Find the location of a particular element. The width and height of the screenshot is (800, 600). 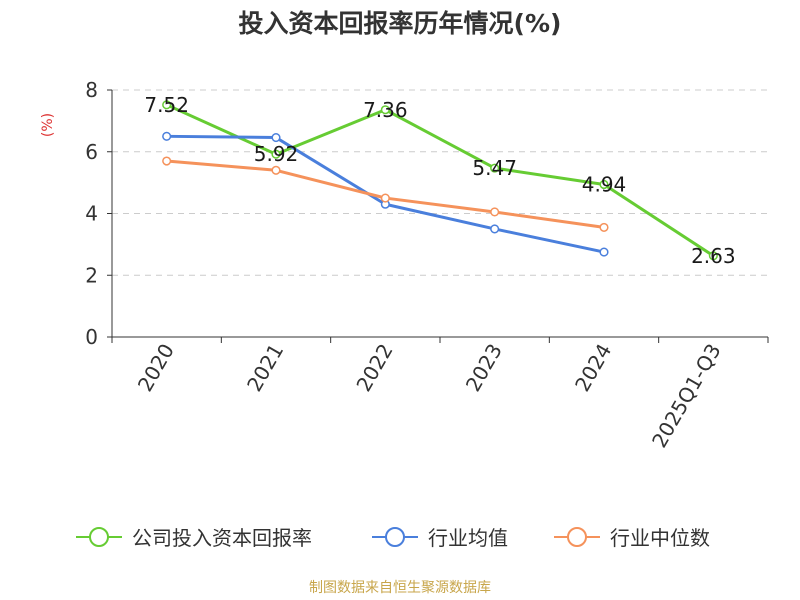

legend-label: 公司投入资本回报率 is located at coordinates (222, 538).